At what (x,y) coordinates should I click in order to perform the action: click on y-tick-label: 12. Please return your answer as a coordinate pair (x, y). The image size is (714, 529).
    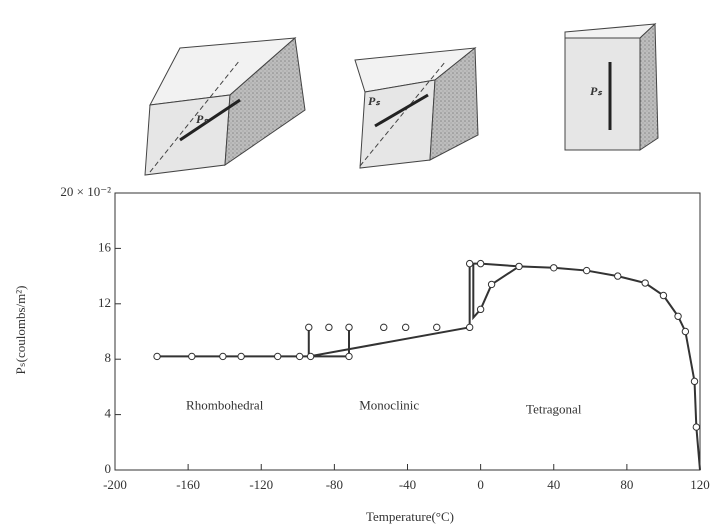
    Looking at the image, I should click on (104, 302).